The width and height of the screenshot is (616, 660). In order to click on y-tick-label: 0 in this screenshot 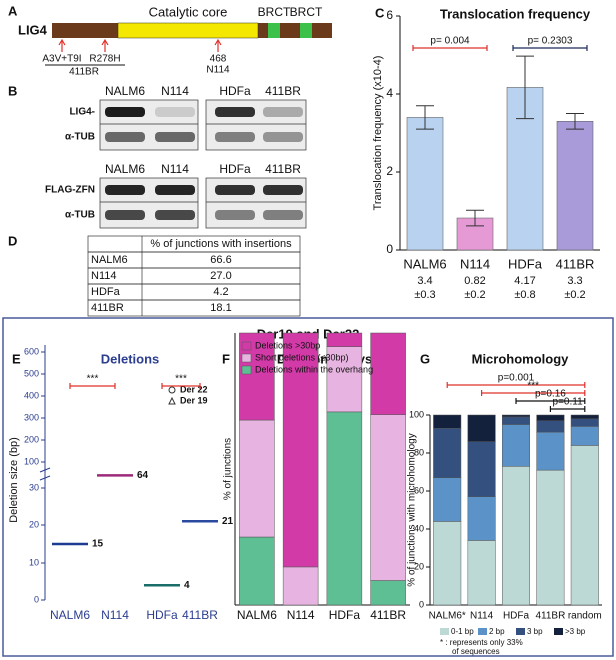, I will do `click(421, 604)`.